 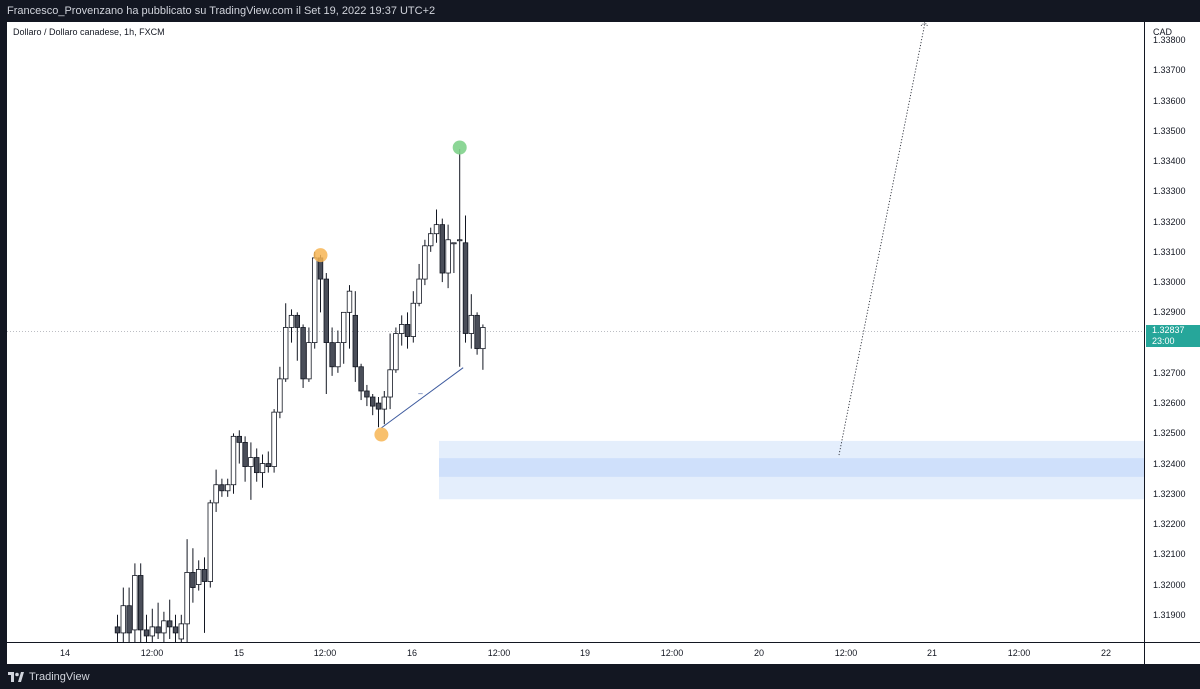 What do you see at coordinates (585, 653) in the screenshot?
I see `time-tick-label: 19` at bounding box center [585, 653].